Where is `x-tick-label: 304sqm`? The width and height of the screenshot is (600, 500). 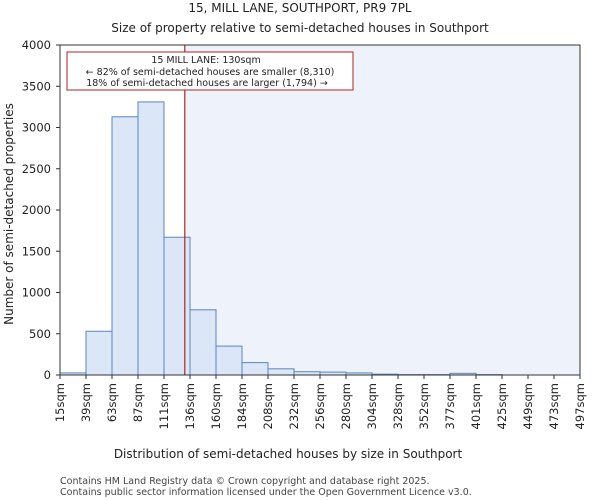 x-tick-label: 304sqm is located at coordinates (372, 406).